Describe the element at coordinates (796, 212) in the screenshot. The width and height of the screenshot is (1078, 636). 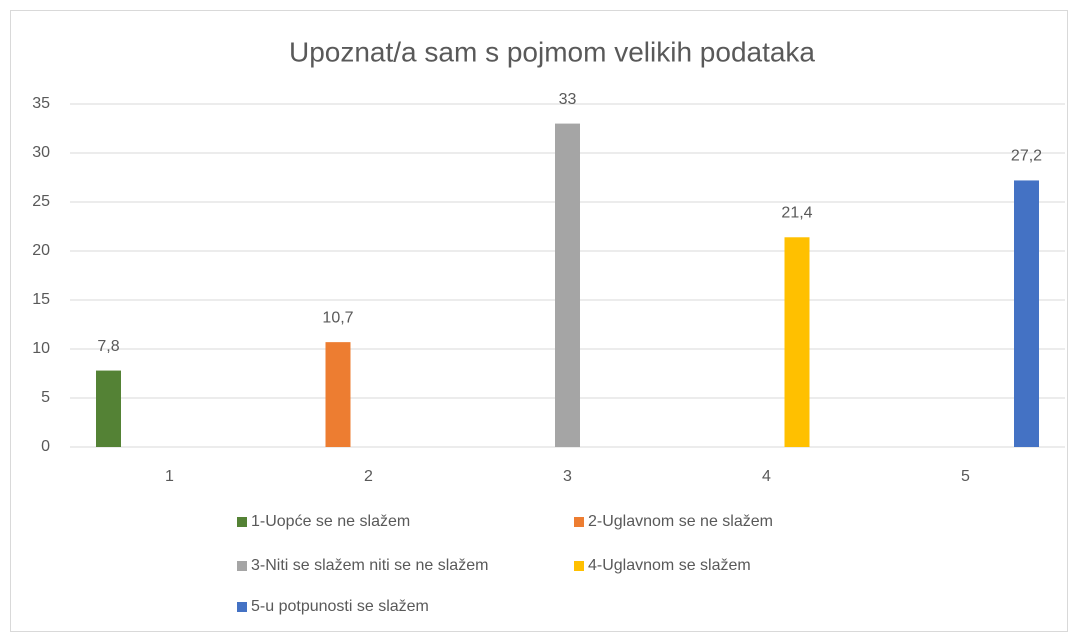
I see `data-label: 21,4` at that location.